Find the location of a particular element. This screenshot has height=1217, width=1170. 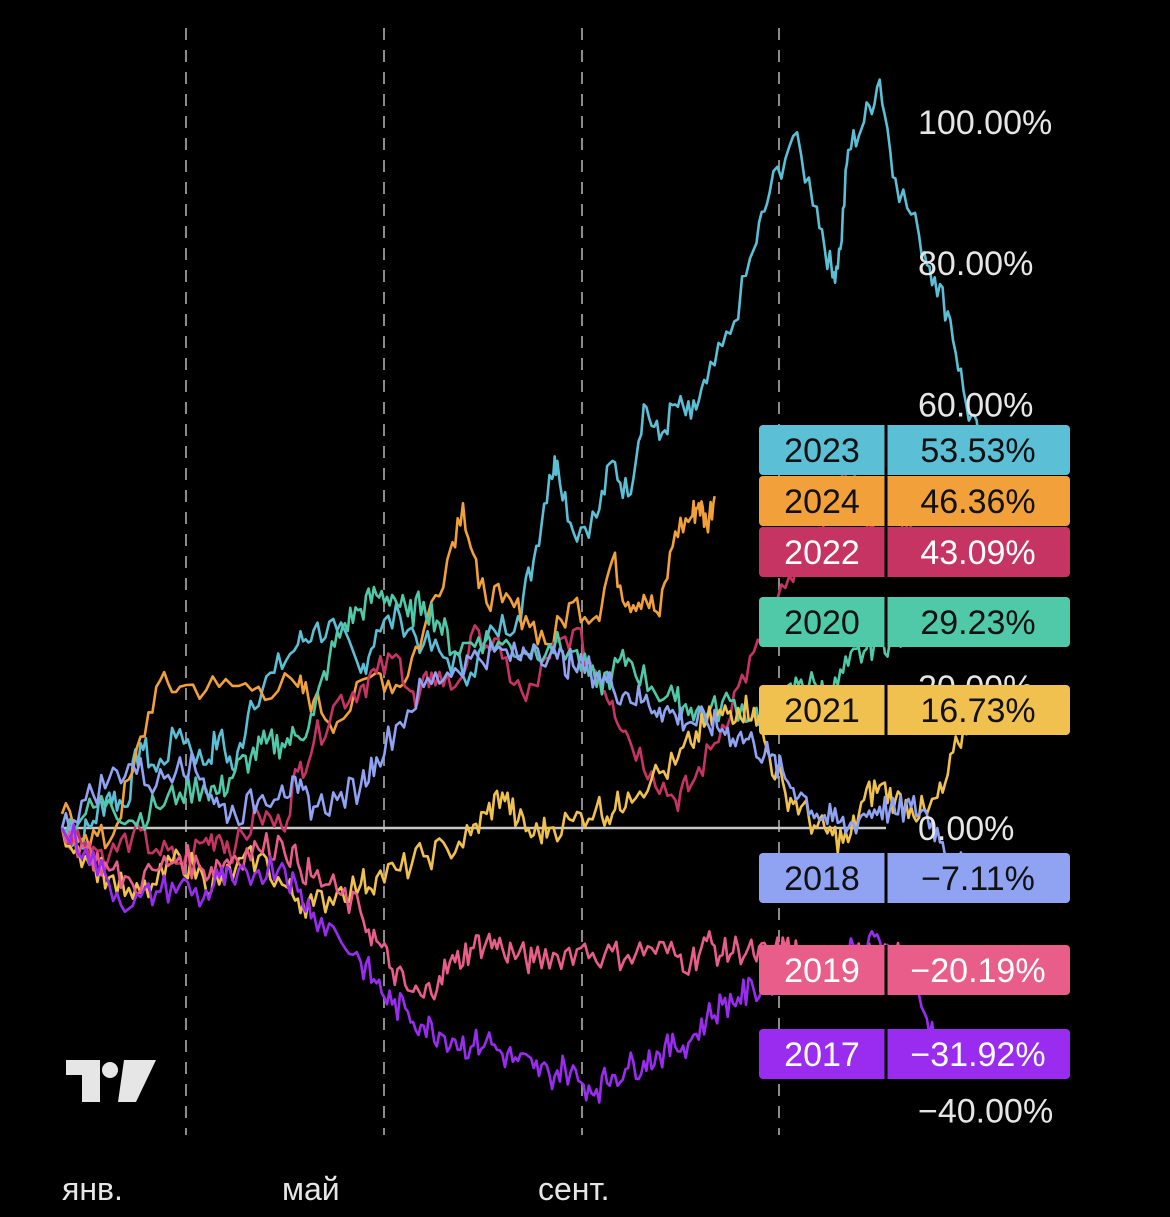

x-tick-label: май is located at coordinates (311, 1189).